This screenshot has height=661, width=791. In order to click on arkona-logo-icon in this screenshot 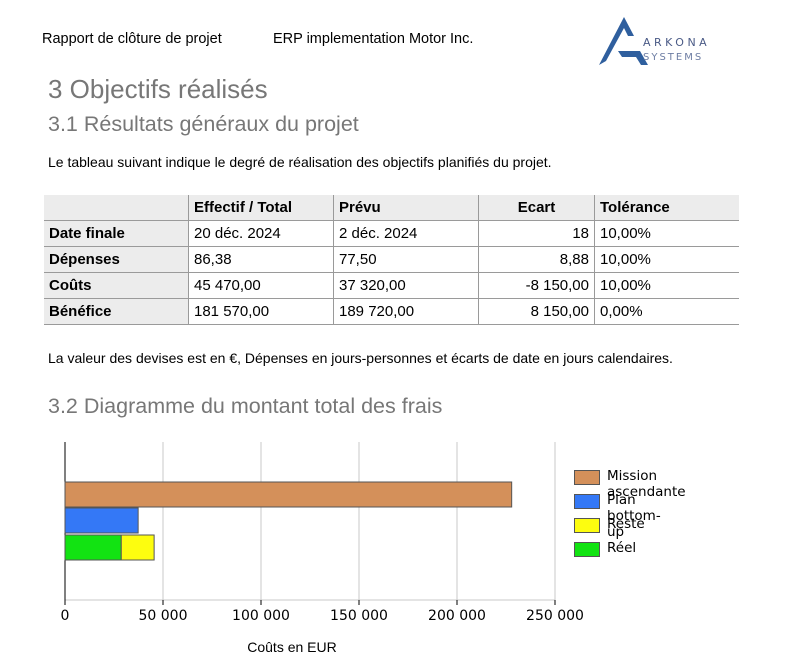, I will do `click(623, 41)`.